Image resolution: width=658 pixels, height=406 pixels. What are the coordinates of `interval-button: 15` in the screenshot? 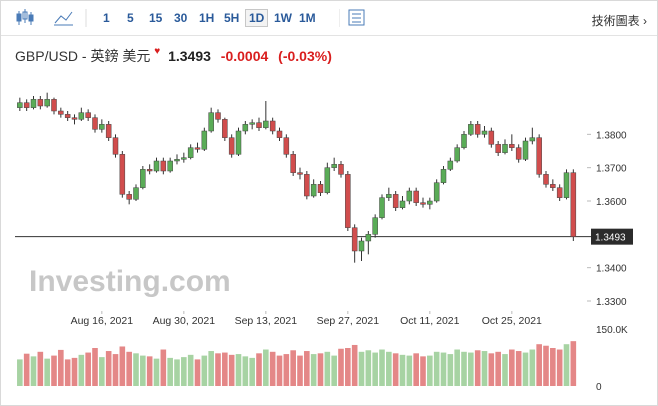 It's located at (156, 18).